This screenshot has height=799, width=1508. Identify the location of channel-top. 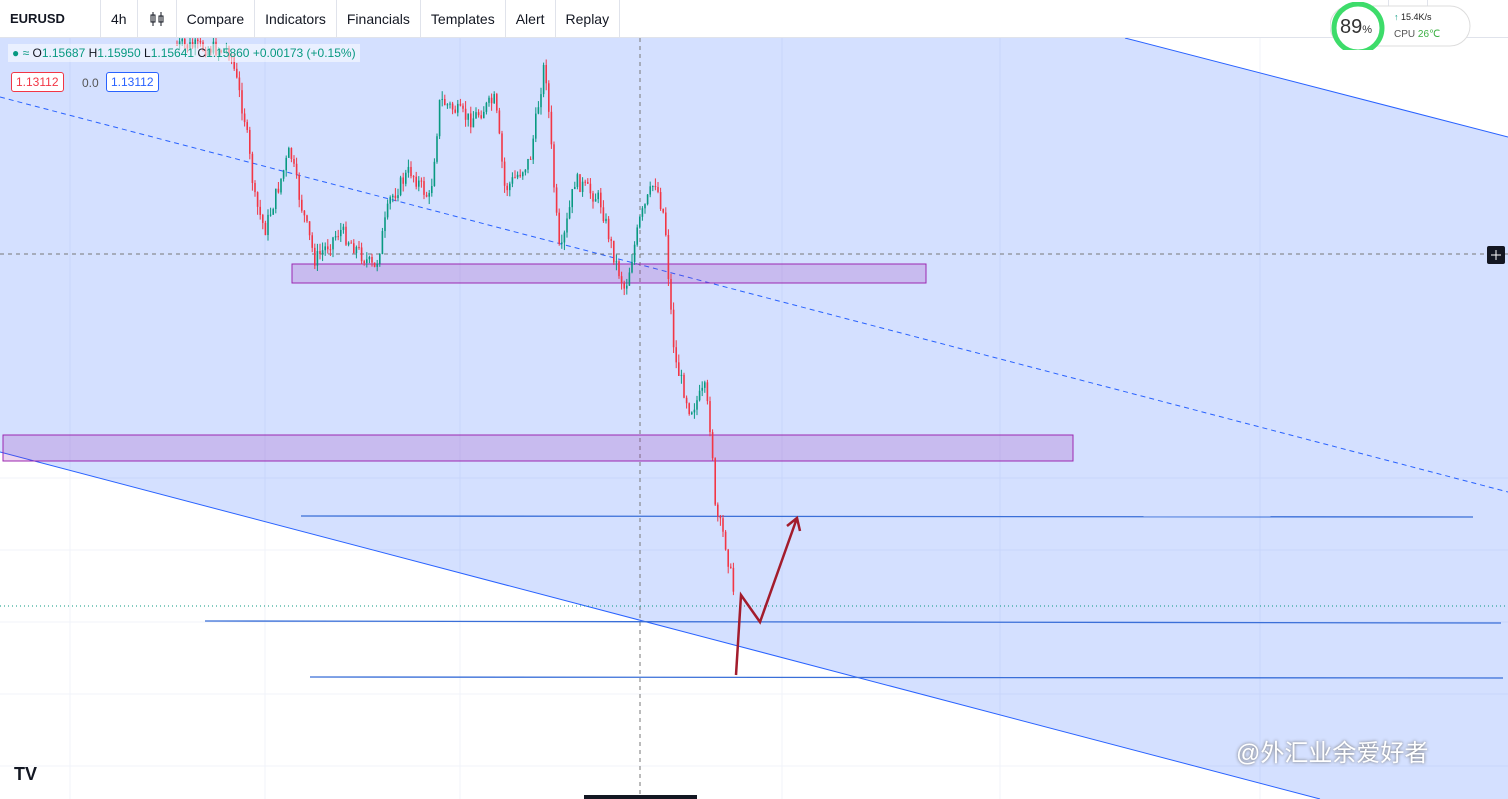
(1316, 88).